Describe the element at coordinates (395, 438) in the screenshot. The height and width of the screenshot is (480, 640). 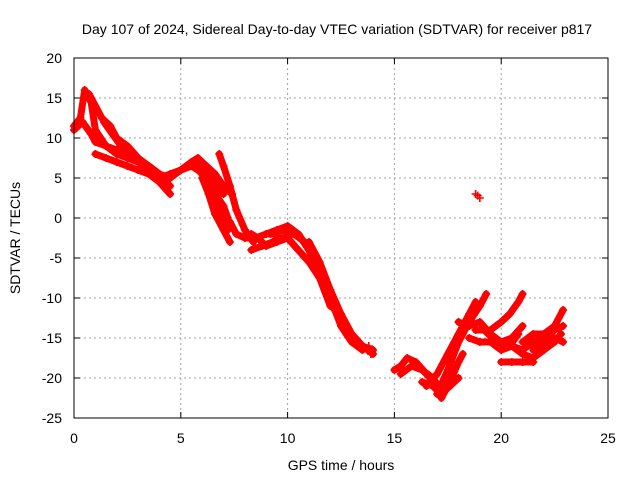
I see `x-tick-label: 15` at that location.